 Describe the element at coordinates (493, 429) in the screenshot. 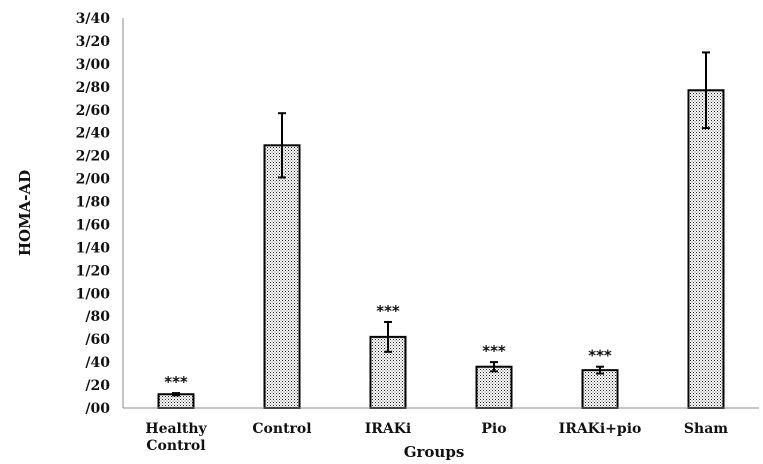

I see `x-category-label: Pio` at that location.